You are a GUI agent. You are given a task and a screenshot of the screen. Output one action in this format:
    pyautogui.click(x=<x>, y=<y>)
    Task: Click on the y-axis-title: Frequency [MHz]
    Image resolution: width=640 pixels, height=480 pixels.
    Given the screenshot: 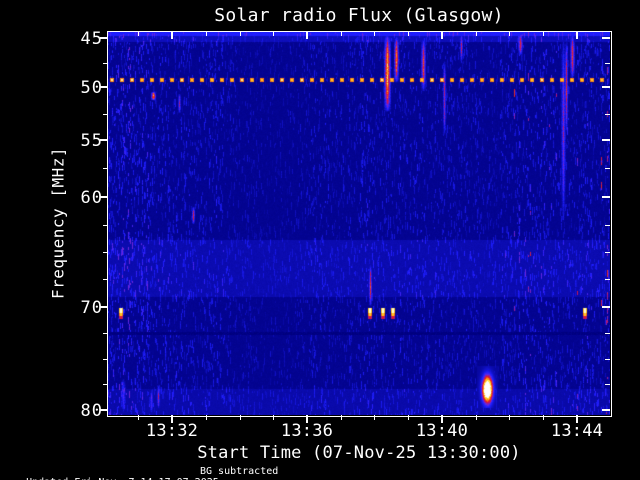 What is the action you would take?
    pyautogui.click(x=58, y=223)
    